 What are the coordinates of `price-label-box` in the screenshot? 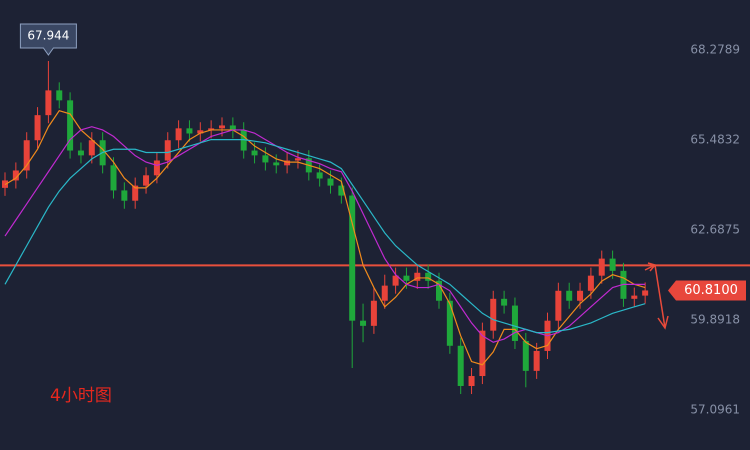 It's located at (707, 290).